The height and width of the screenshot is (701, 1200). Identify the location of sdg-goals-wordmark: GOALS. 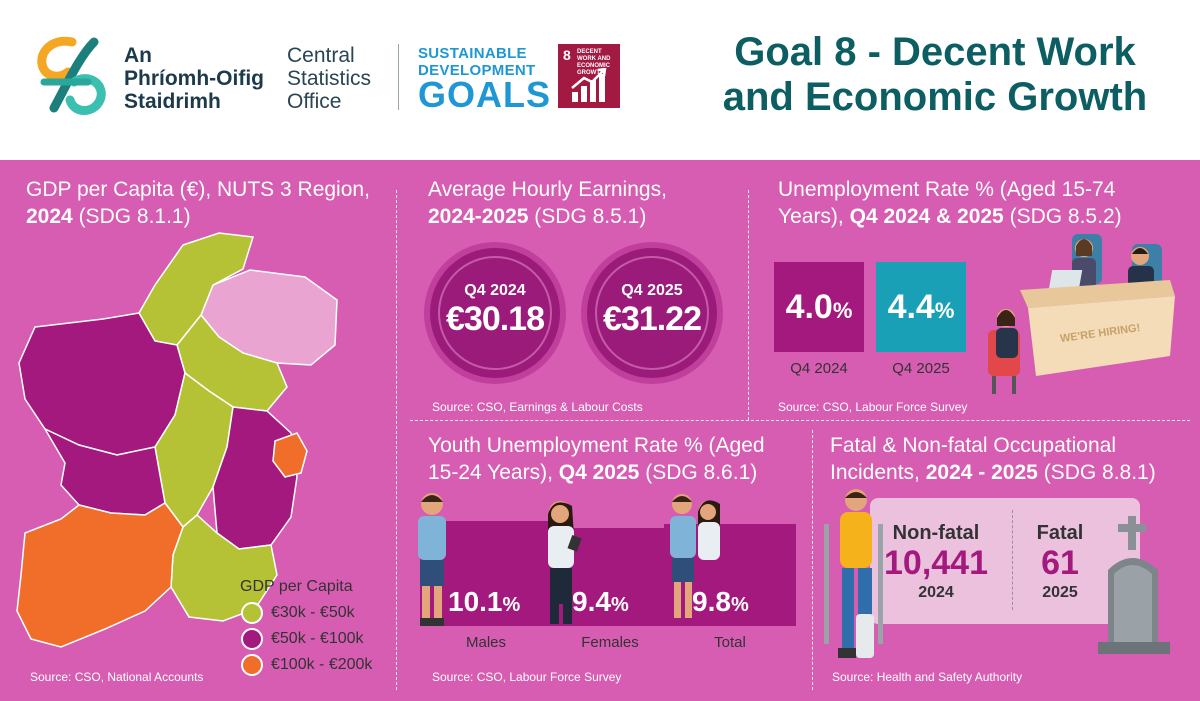
(485, 94).